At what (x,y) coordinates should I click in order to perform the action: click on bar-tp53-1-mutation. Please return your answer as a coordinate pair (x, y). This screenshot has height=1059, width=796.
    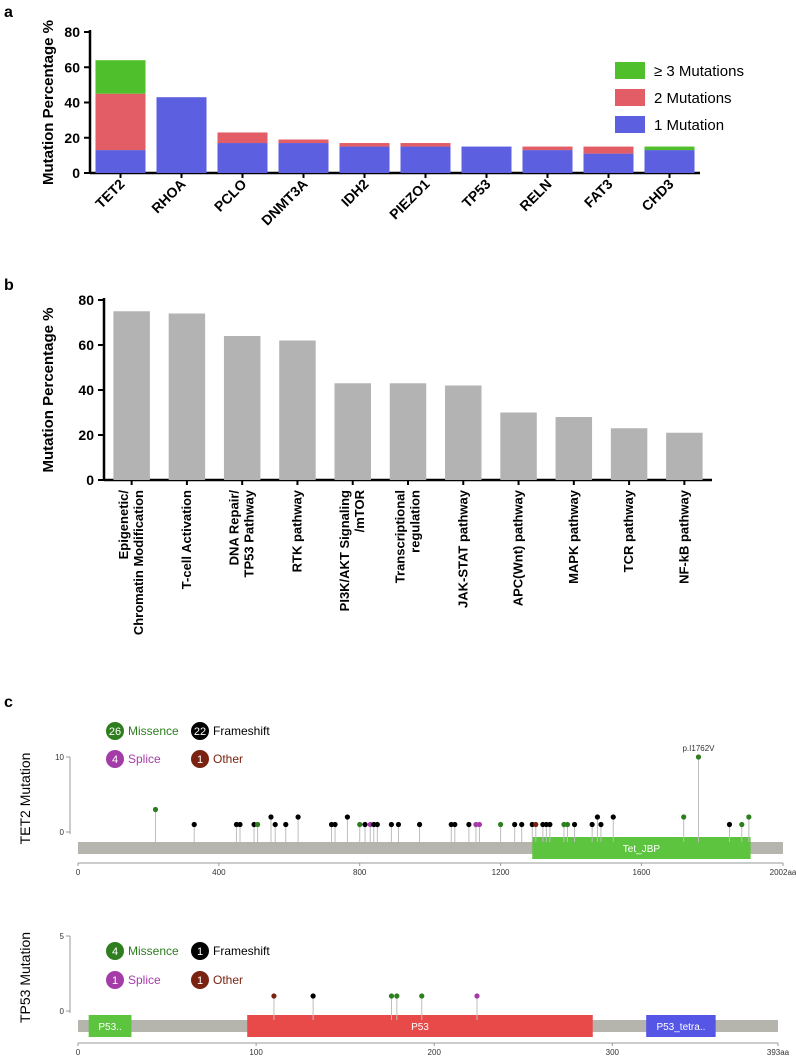
    Looking at the image, I should click on (486, 159).